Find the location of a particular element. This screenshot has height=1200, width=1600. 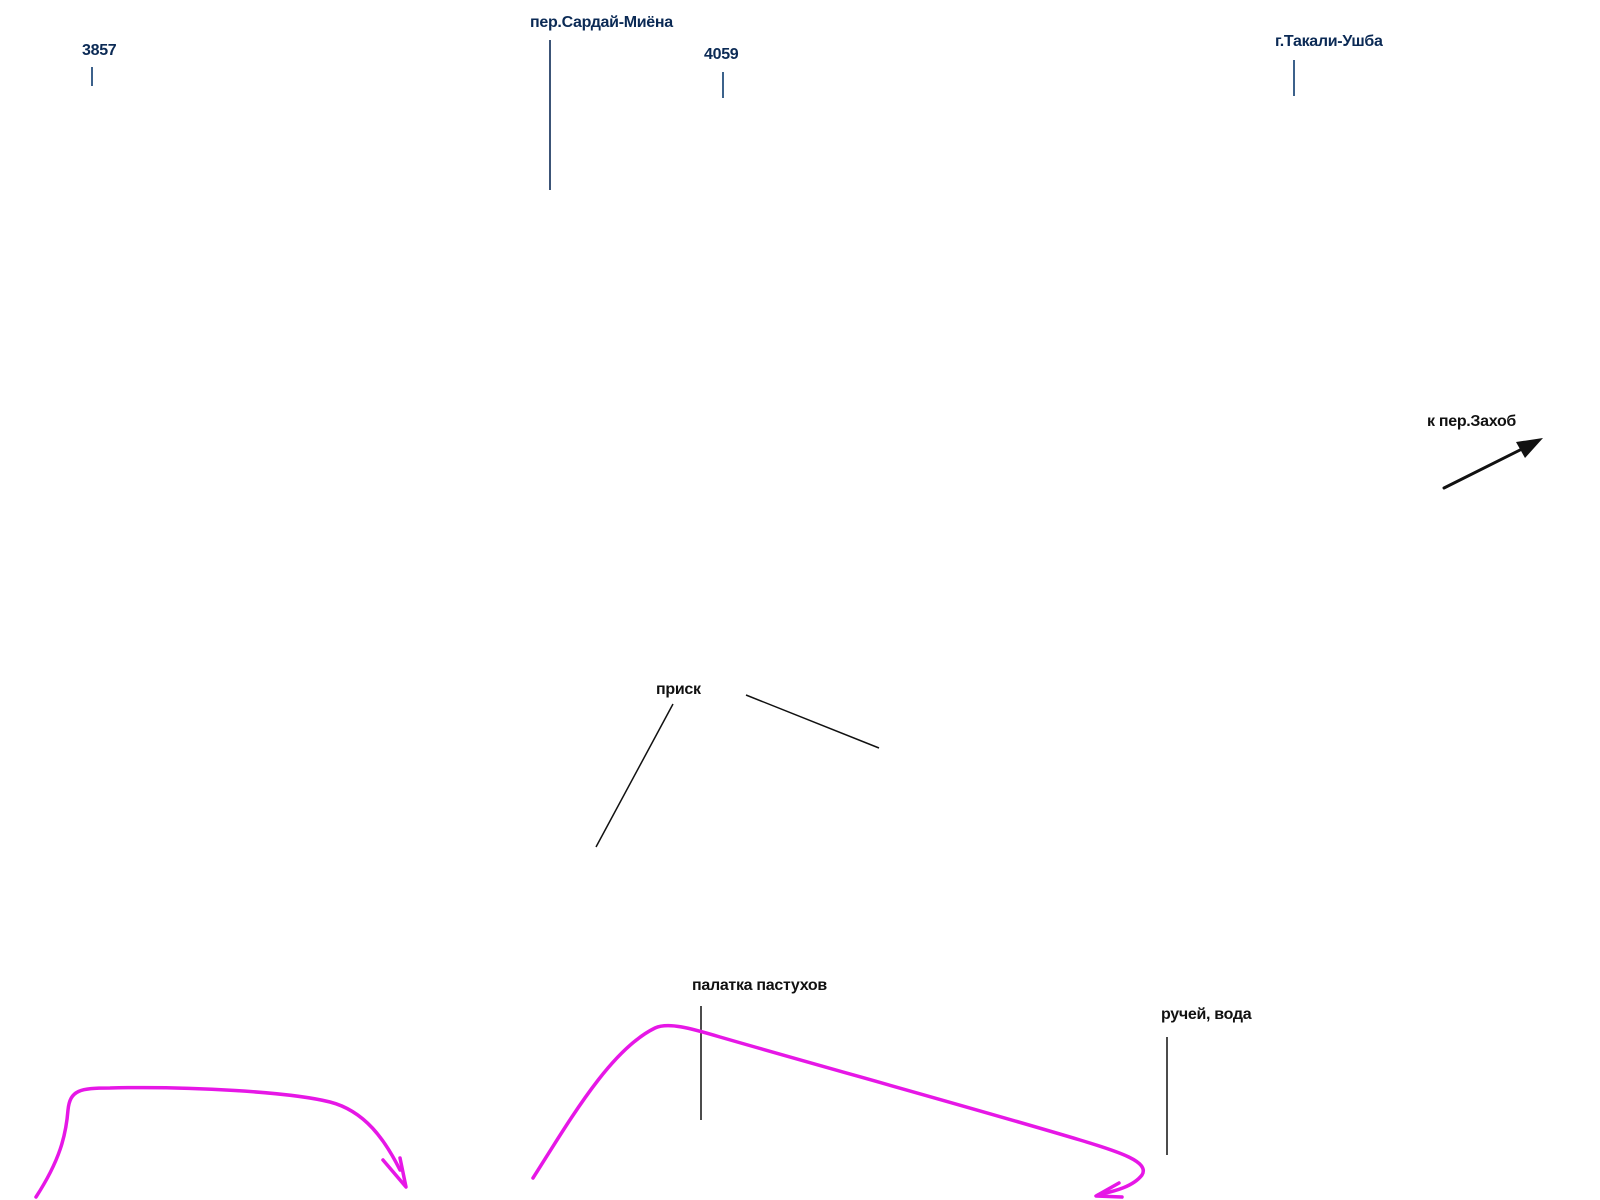

place-label-stream-water: ручей, вода is located at coordinates (1206, 1014).